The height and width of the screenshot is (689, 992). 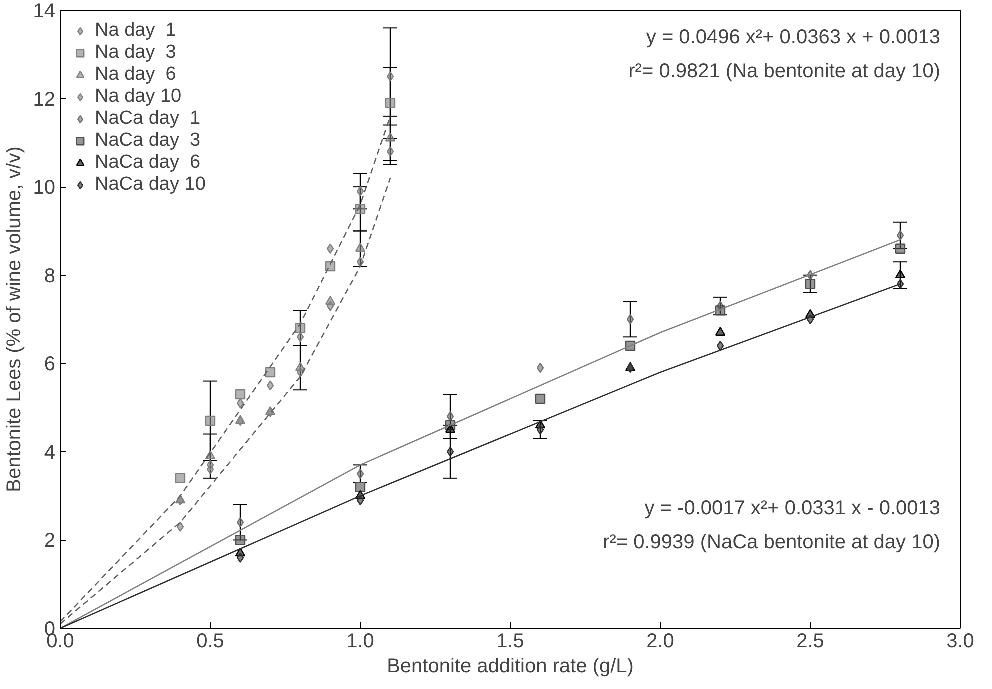 I want to click on annotation: r²= 0.9821 (Na bentonite at day 10), so click(x=784, y=71).